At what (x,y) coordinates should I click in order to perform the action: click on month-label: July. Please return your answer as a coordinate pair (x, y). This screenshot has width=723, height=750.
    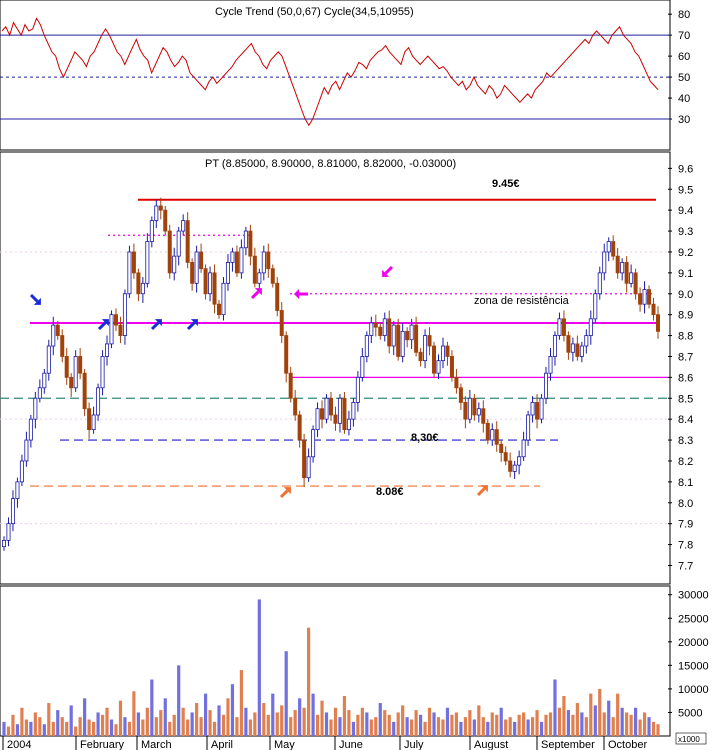
    Looking at the image, I should click on (414, 744).